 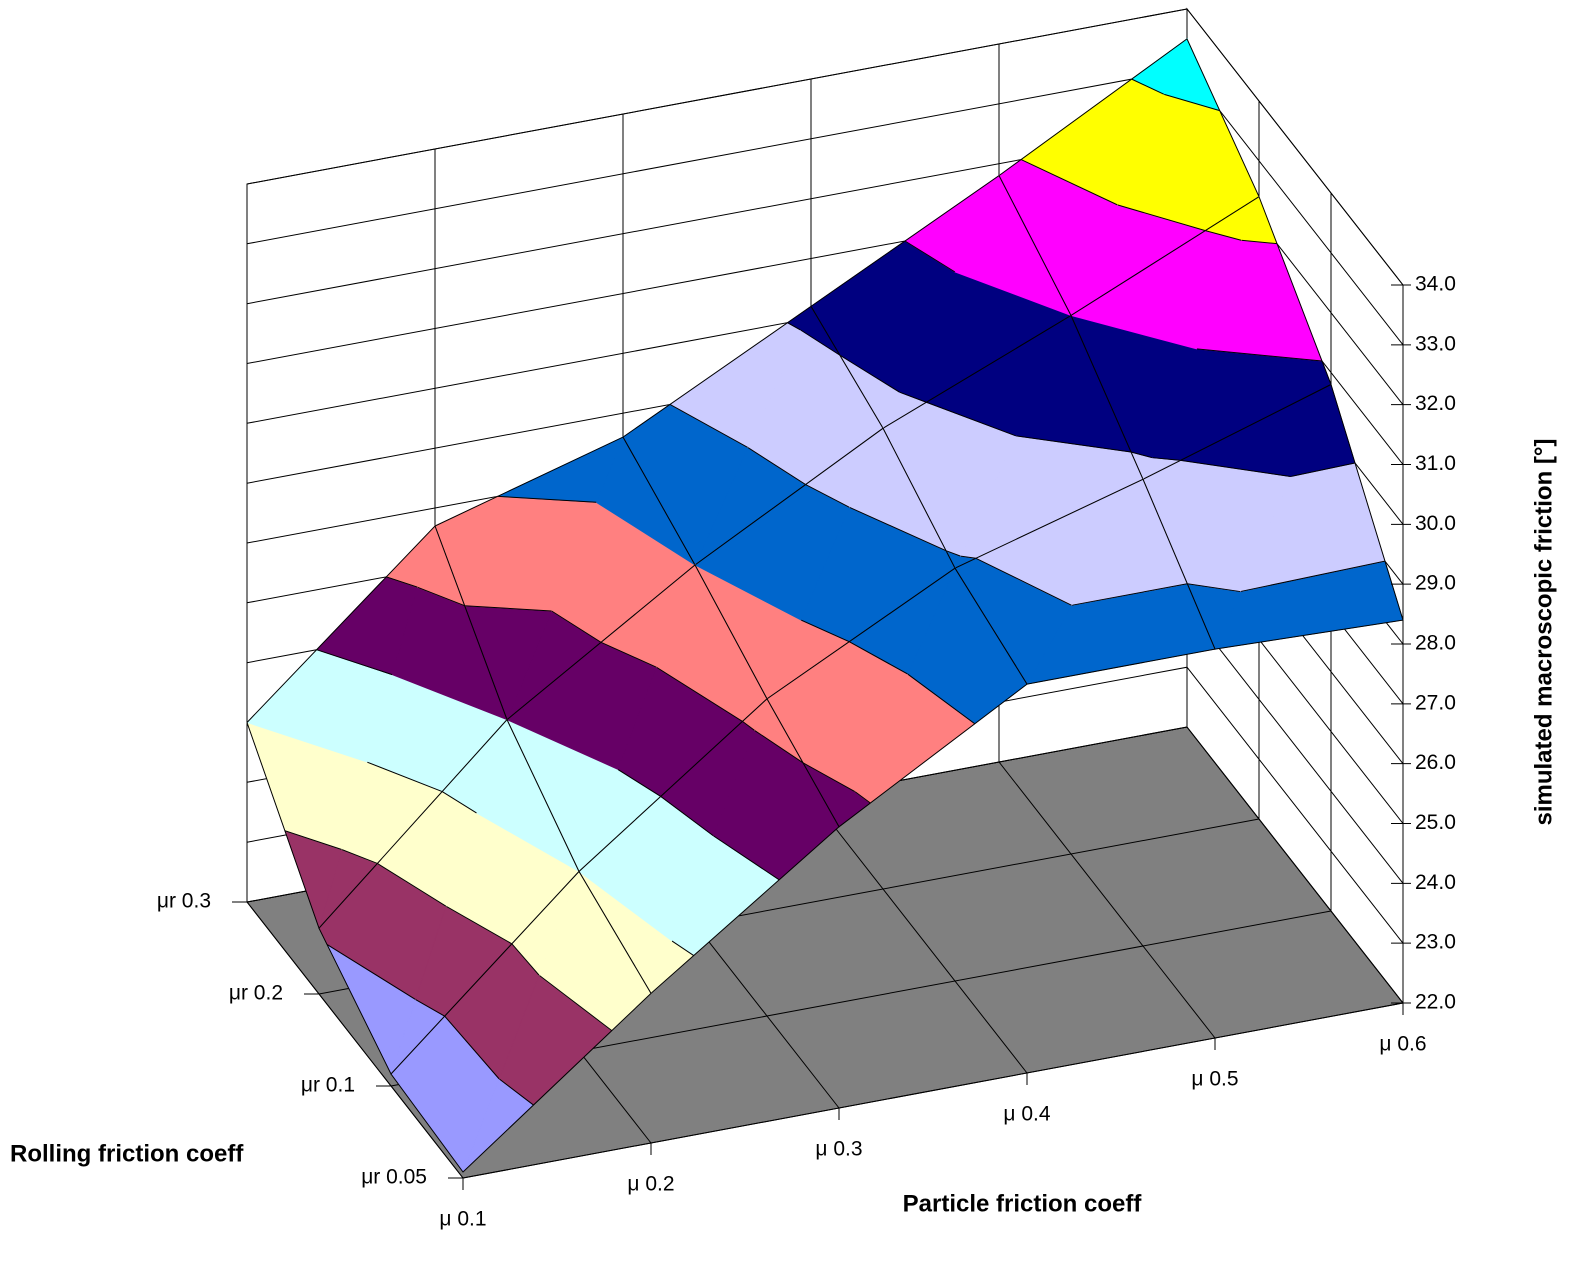 I want to click on z-tick-label: 25.0, so click(x=1435, y=822).